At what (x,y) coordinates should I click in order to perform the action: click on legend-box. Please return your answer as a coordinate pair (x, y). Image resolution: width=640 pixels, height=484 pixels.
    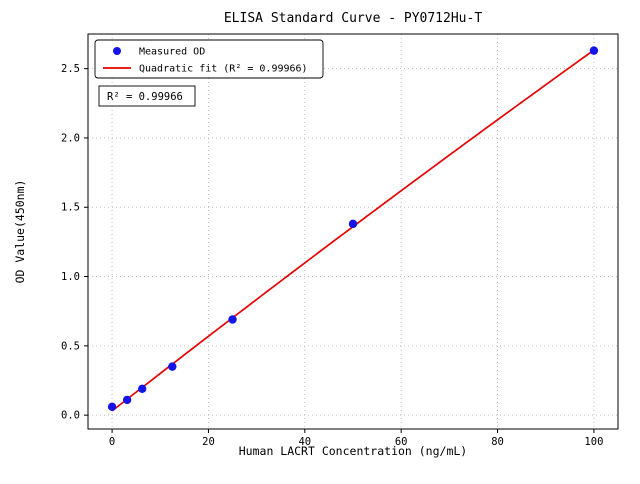
    Looking at the image, I should click on (209, 59).